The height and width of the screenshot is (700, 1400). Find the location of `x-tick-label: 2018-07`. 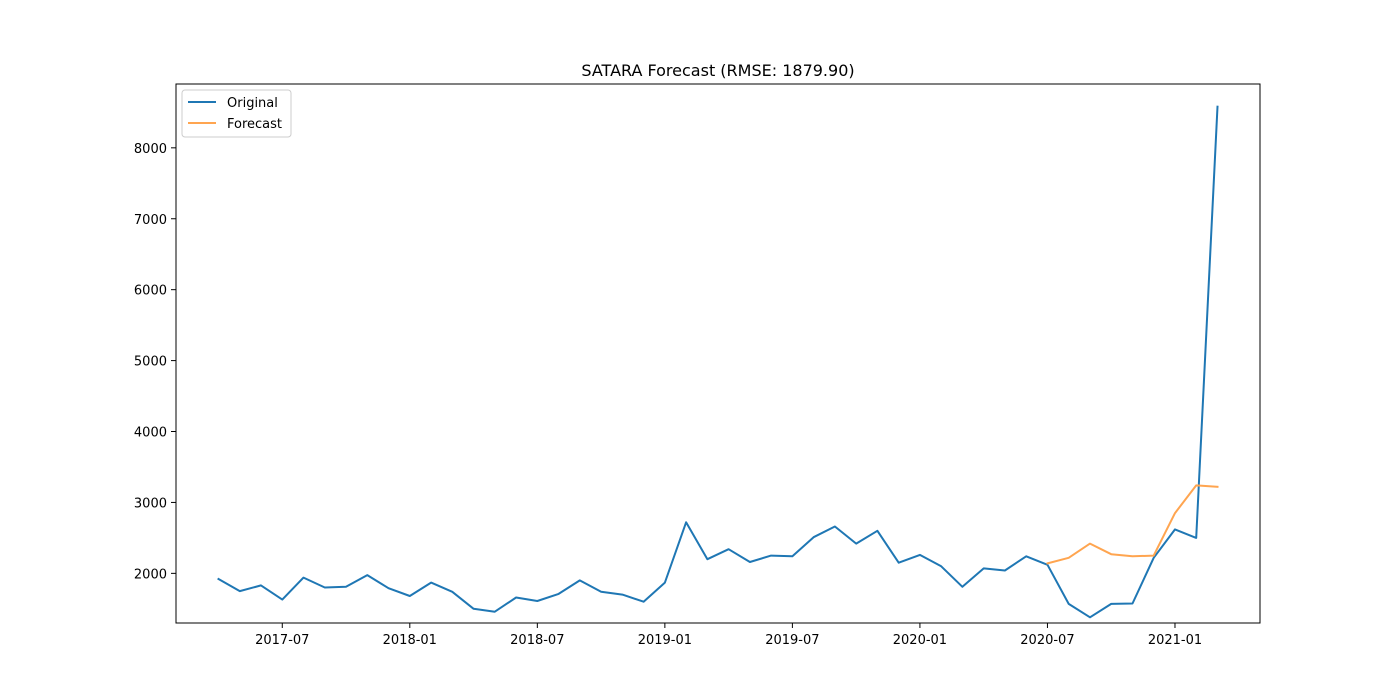

x-tick-label: 2018-07 is located at coordinates (537, 640).